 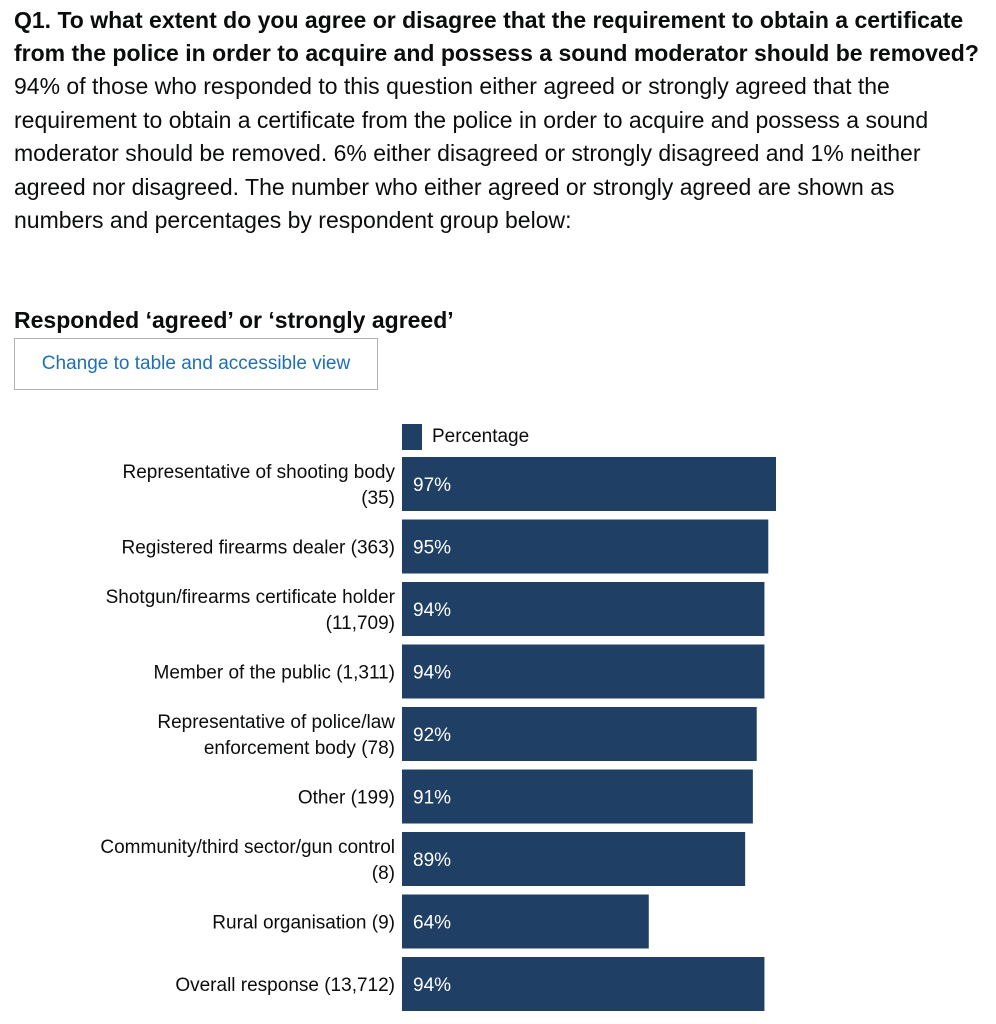 I want to click on bar-value-label: 92%, so click(x=432, y=735).